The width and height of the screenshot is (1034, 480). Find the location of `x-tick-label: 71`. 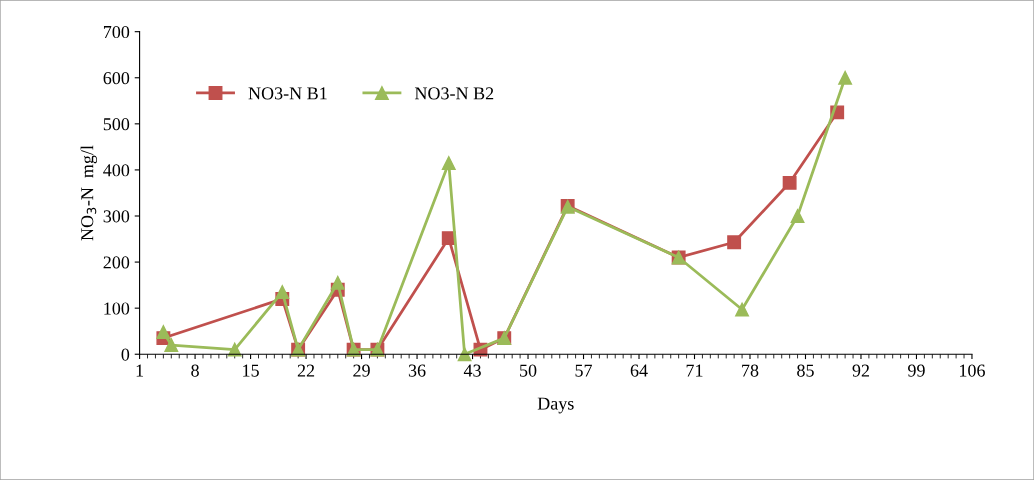

x-tick-label: 71 is located at coordinates (694, 370).